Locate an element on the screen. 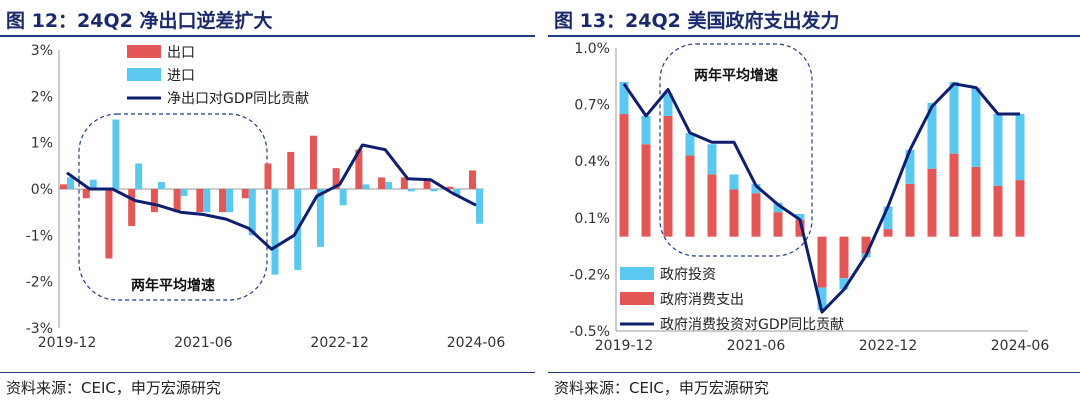  y-tick-label: -3% is located at coordinates (39, 329).